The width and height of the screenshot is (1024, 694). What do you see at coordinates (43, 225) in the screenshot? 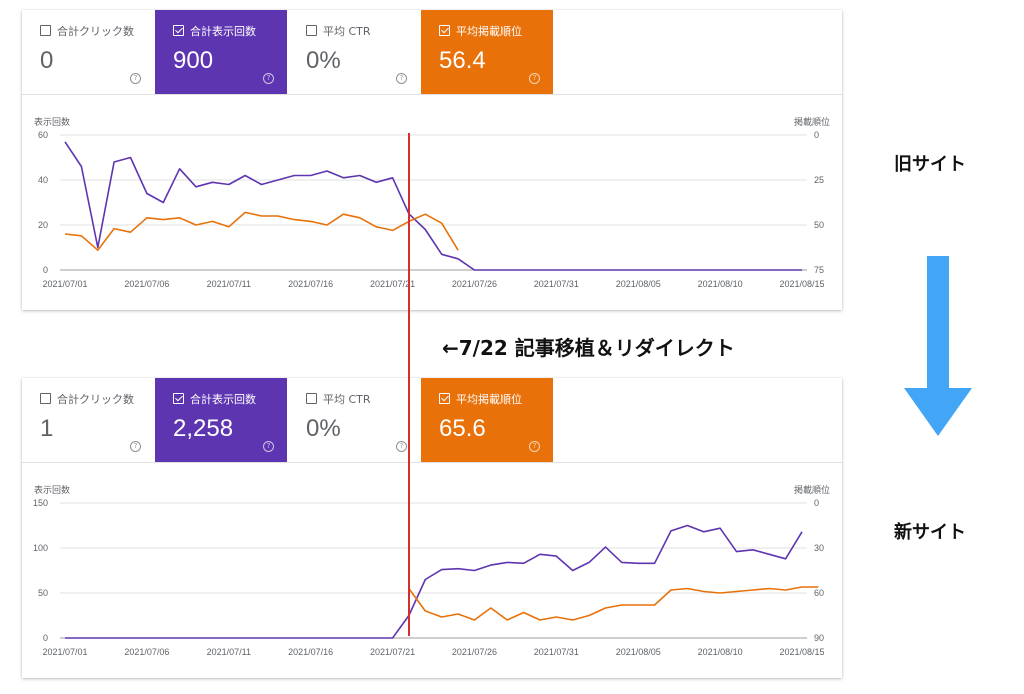
I see `left-tick-label: 20` at bounding box center [43, 225].